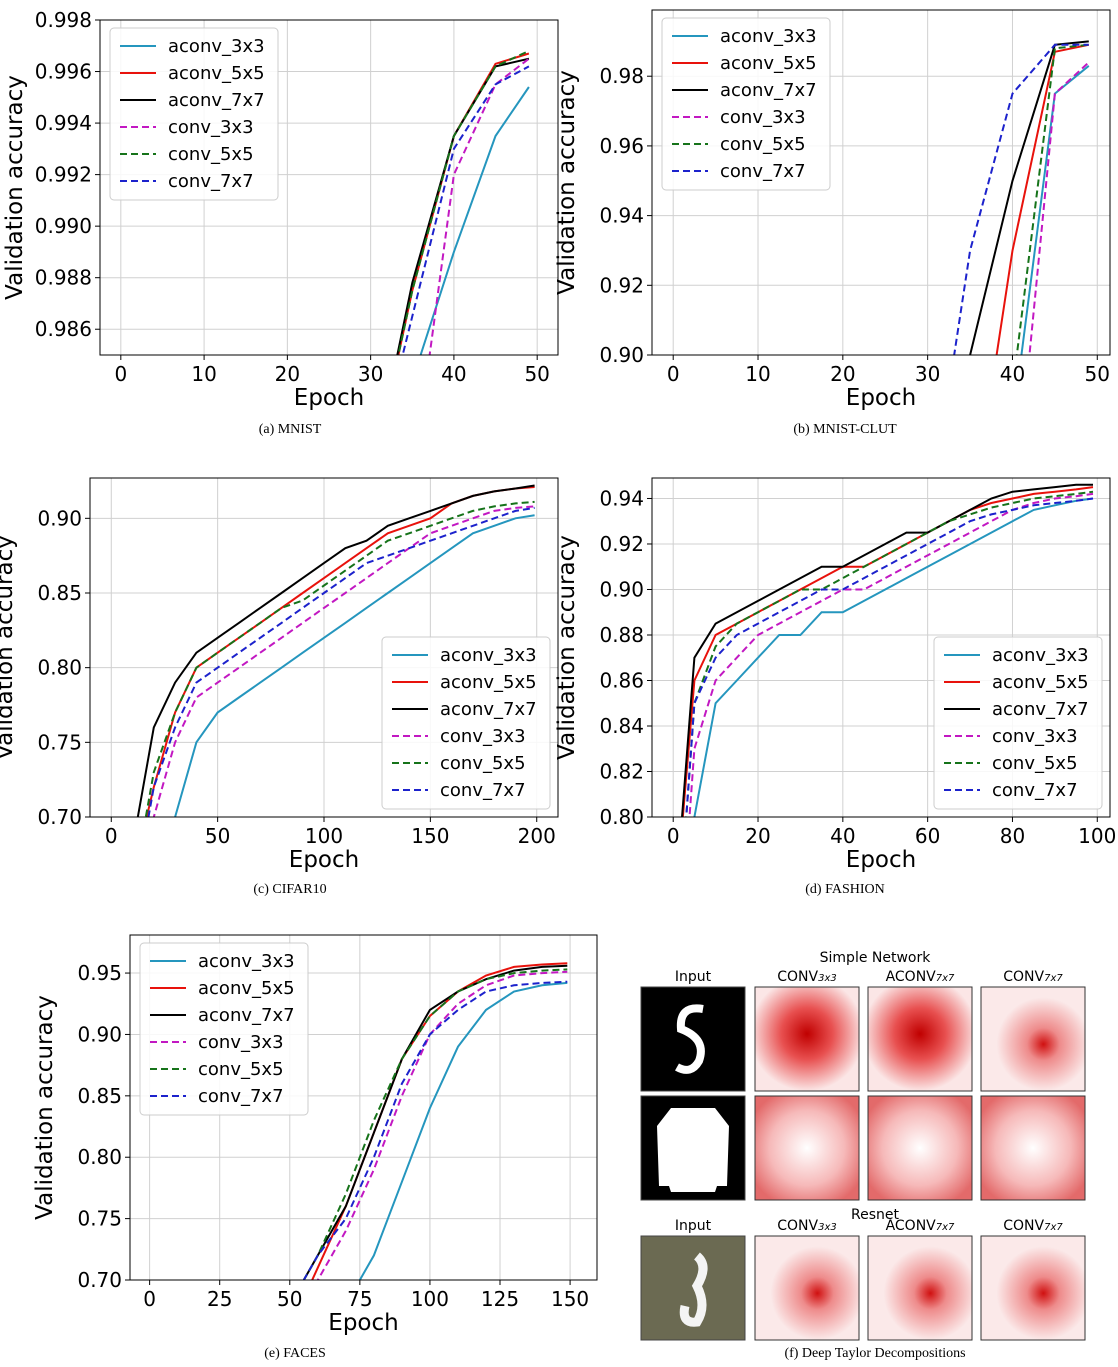 Image resolution: width=1118 pixels, height=1367 pixels. What do you see at coordinates (99, 1280) in the screenshot?
I see `y-tick-label: 0.70` at bounding box center [99, 1280].